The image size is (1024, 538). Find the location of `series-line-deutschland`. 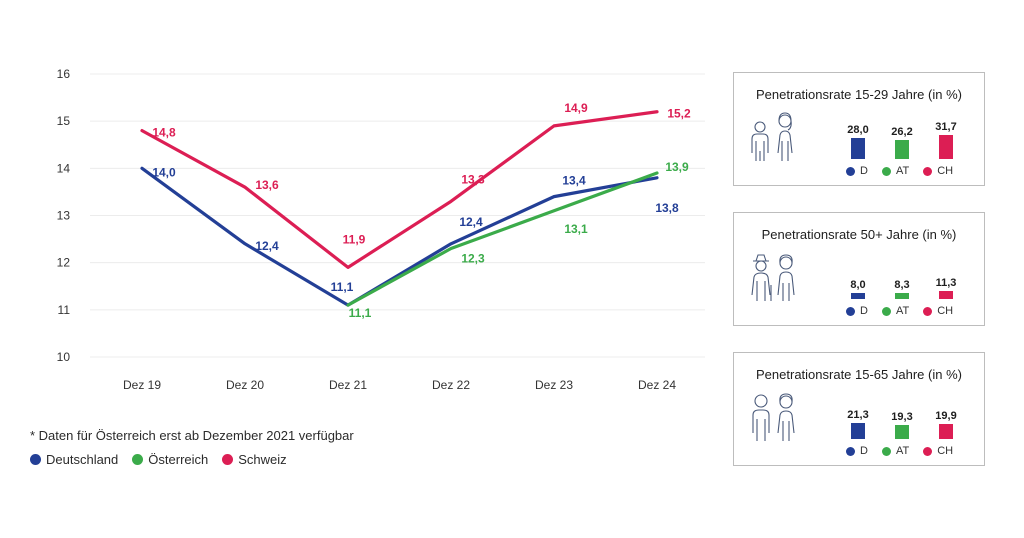

series-line-deutschland is located at coordinates (399, 236).